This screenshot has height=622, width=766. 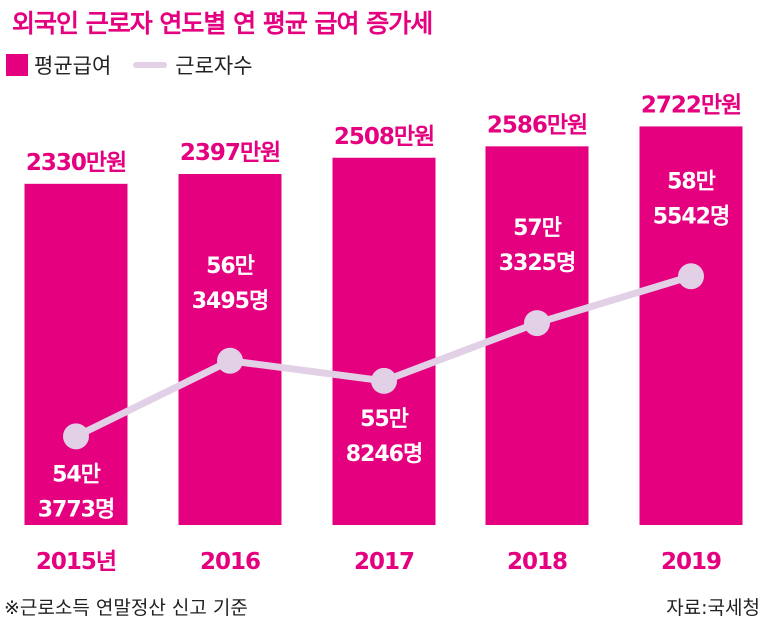 What do you see at coordinates (17, 65) in the screenshot?
I see `legend-swatch-bar` at bounding box center [17, 65].